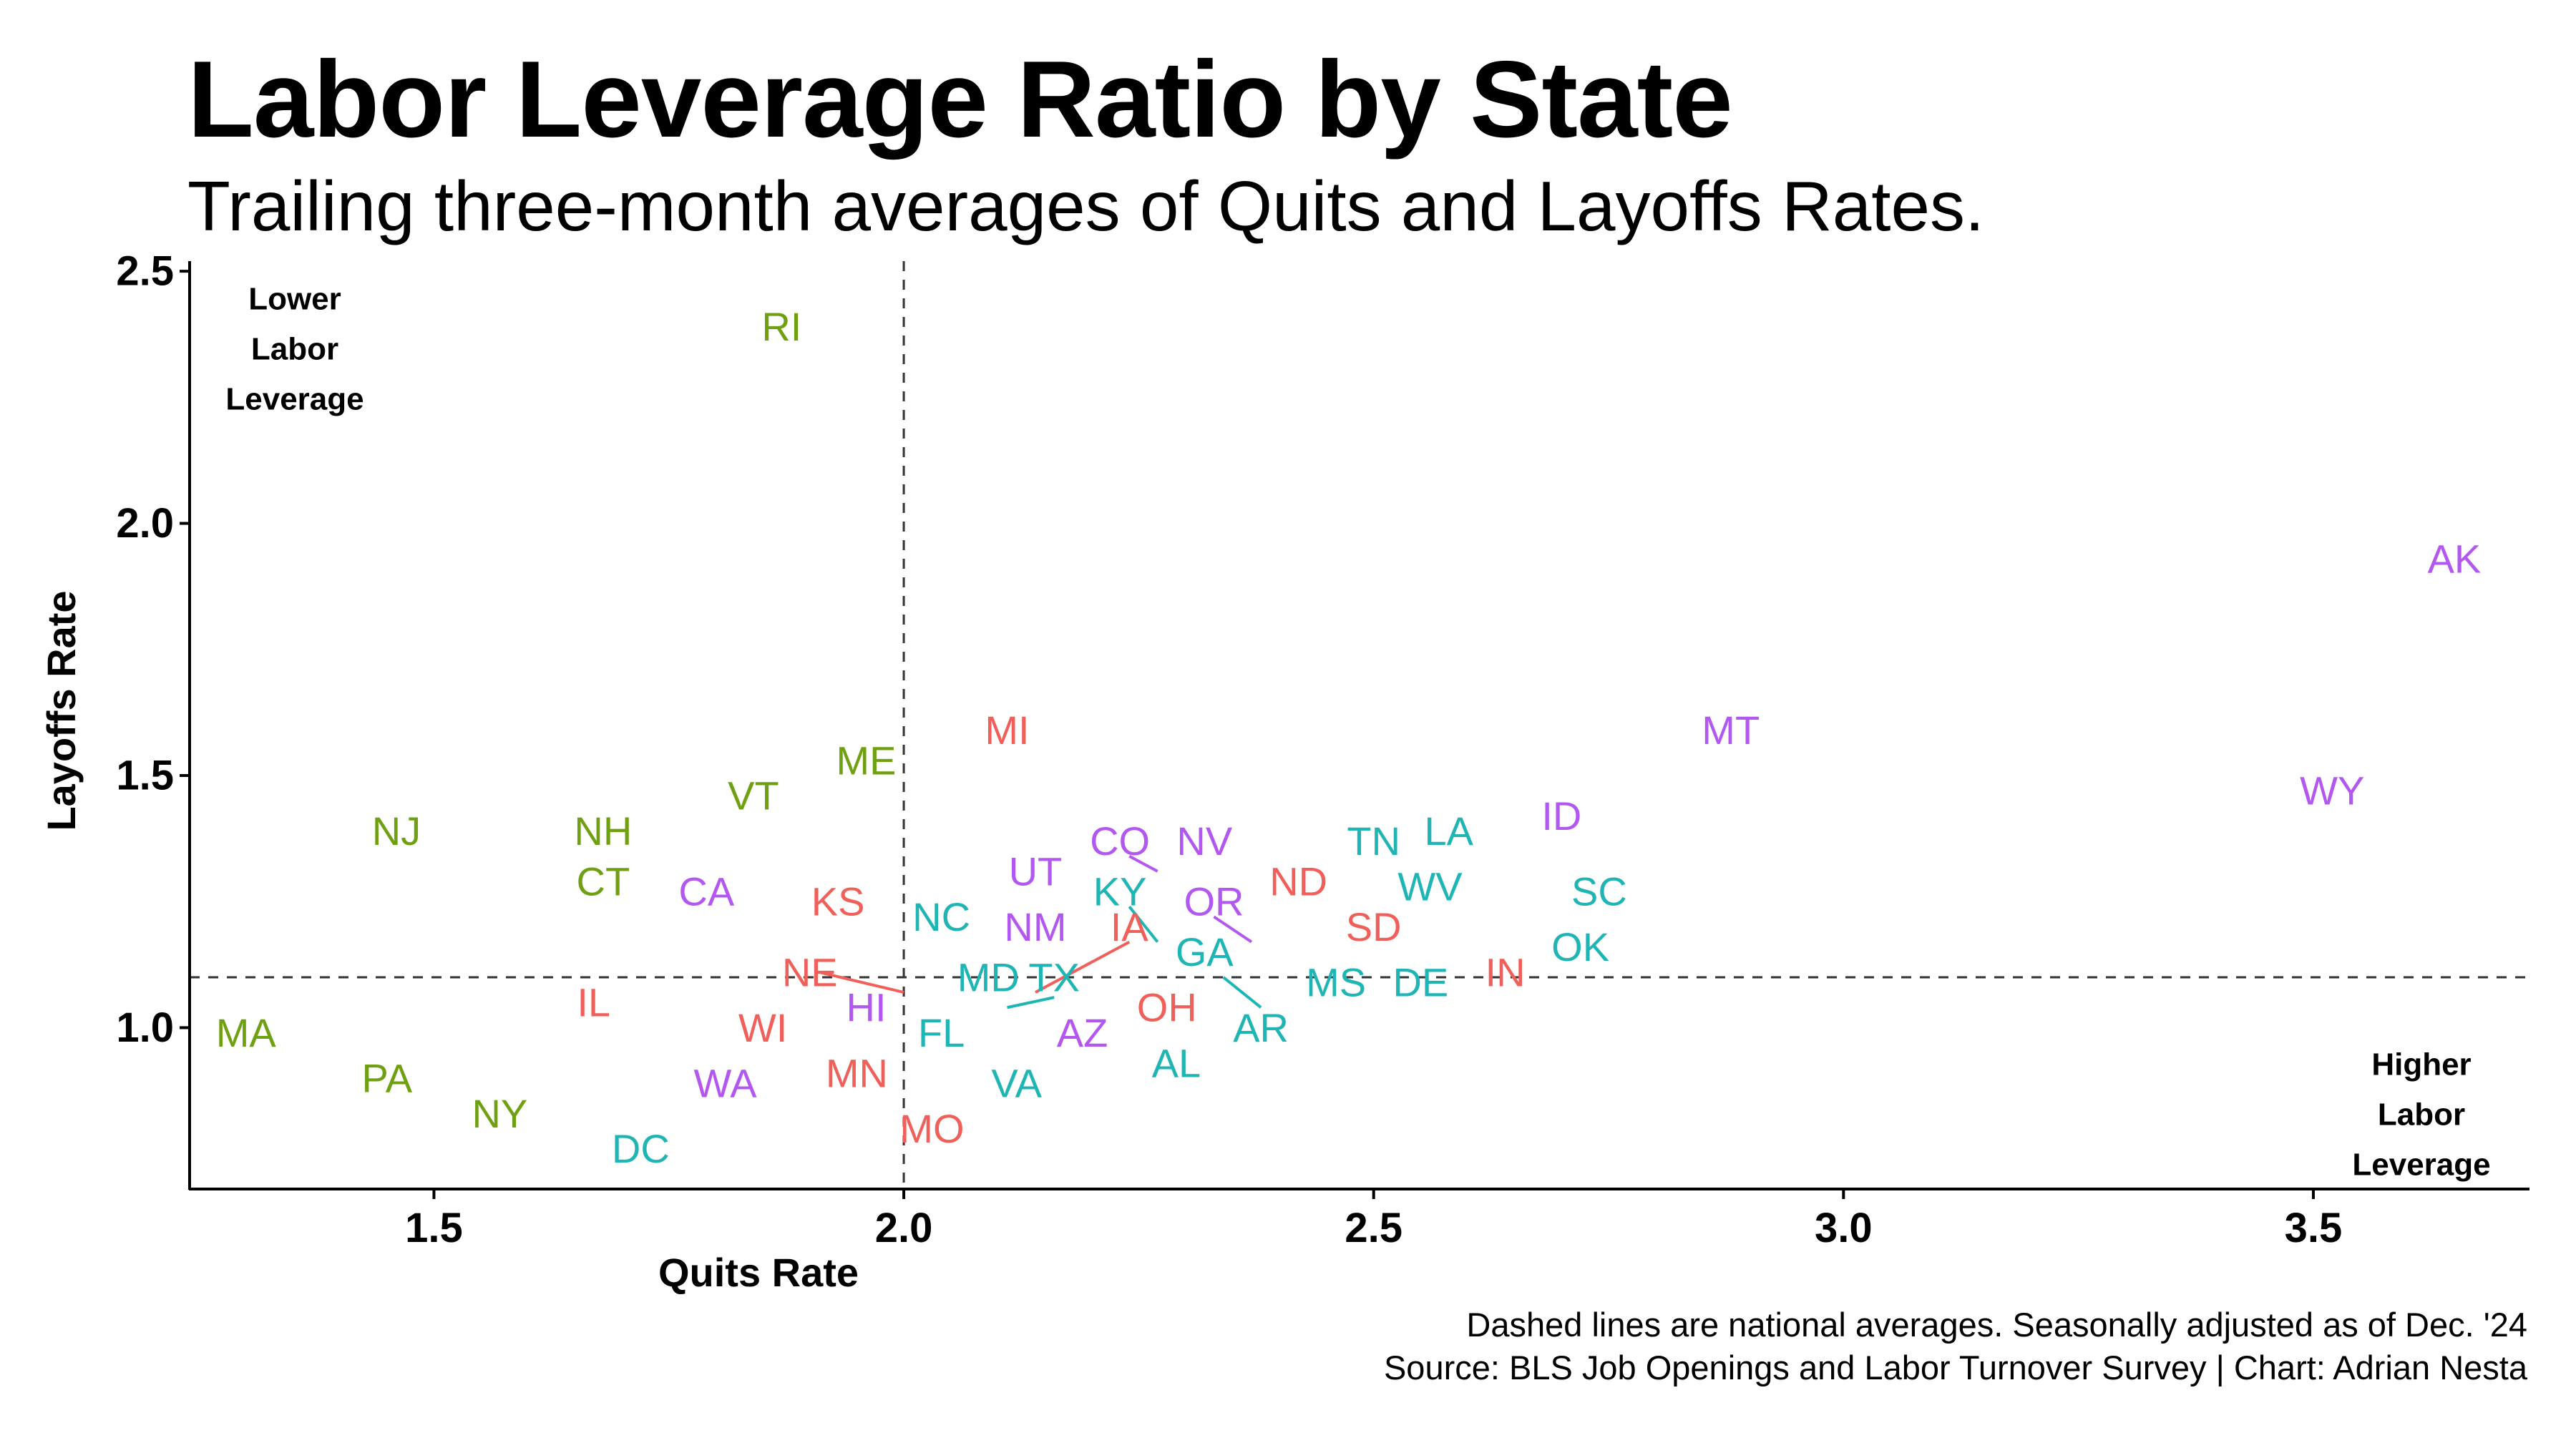 The image size is (2576, 1438). Describe the element at coordinates (246, 1032) in the screenshot. I see `state-label-ma: MA` at that location.